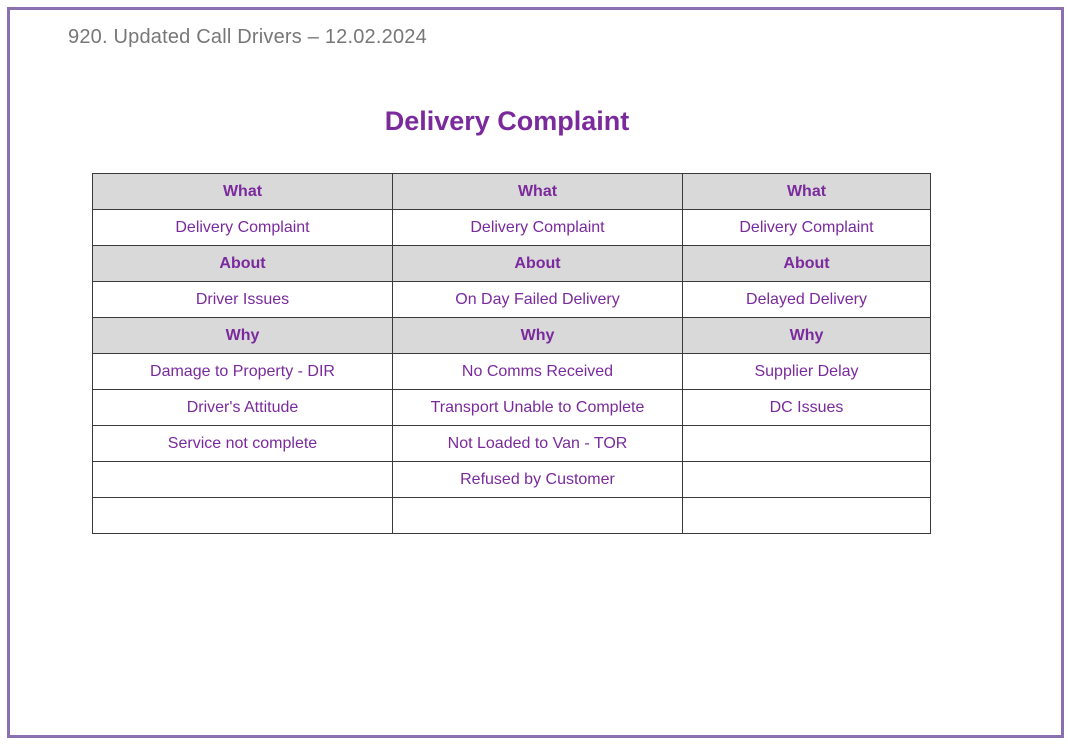 The width and height of the screenshot is (1068, 747). I want to click on table-row-why-value: Refused by Customer, so click(511, 479).